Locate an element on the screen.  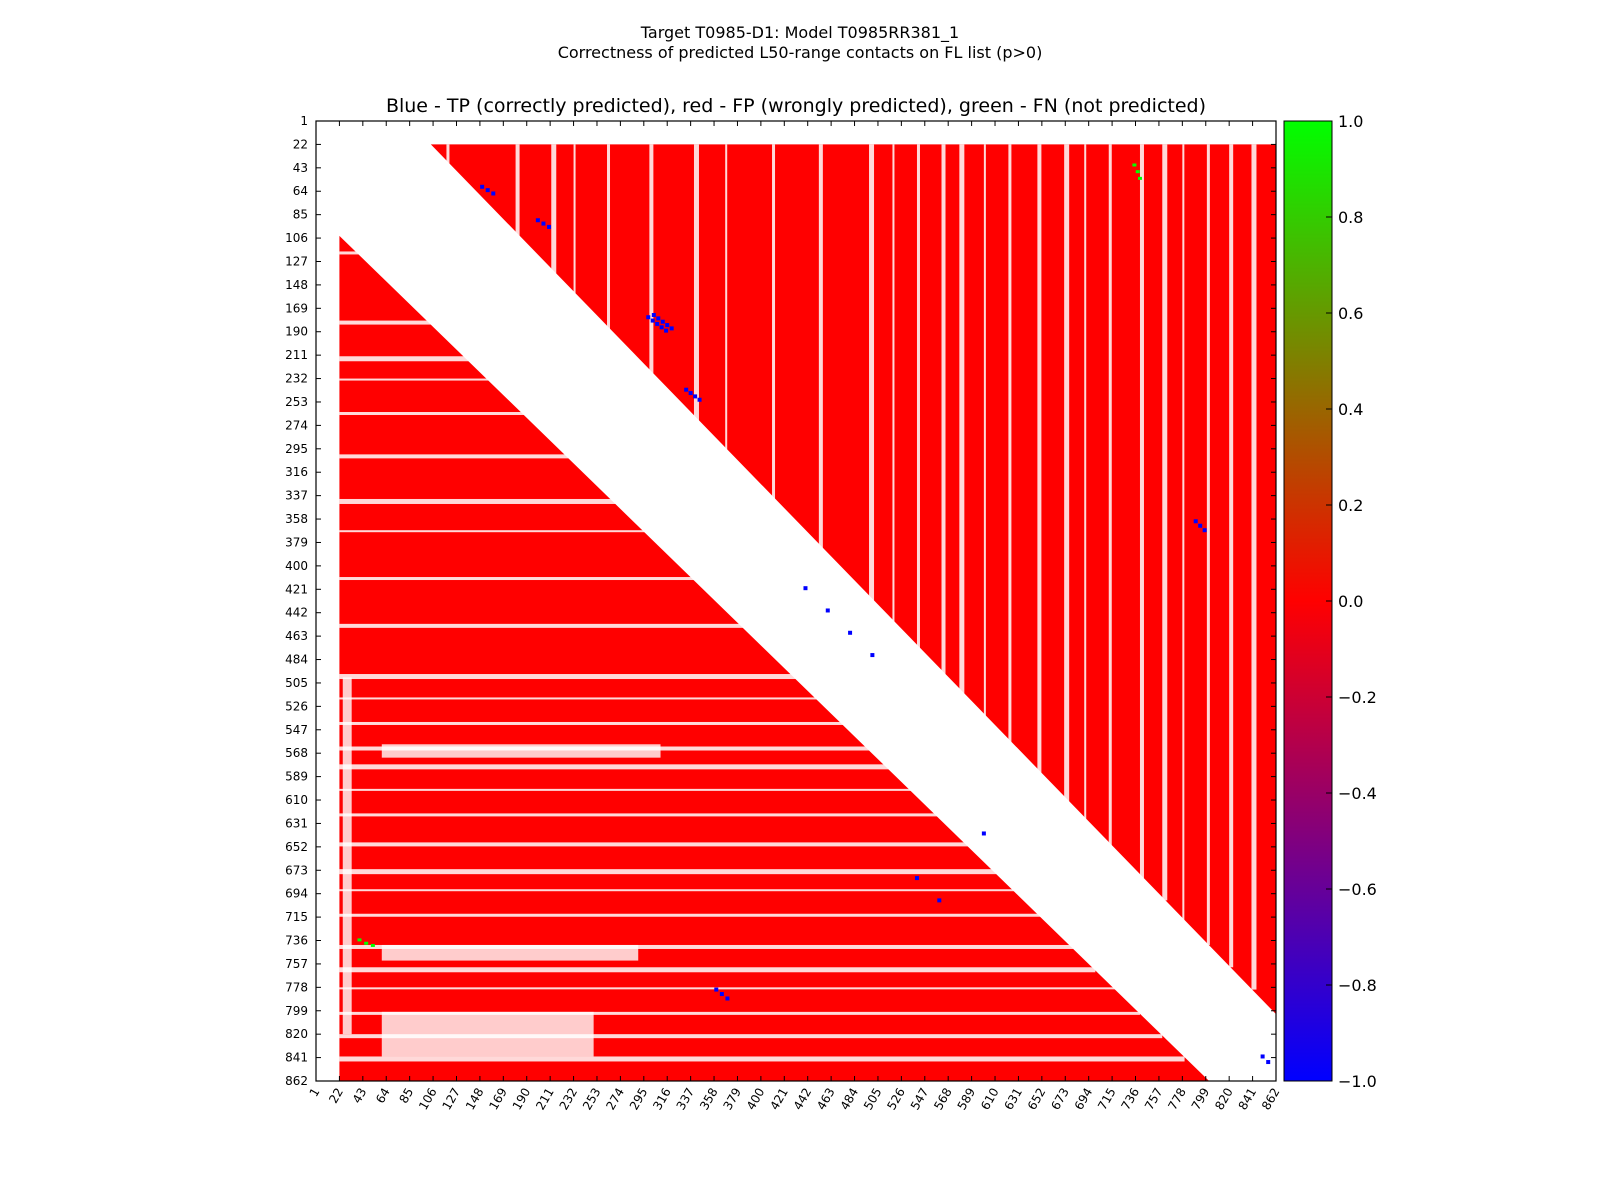
gap-block is located at coordinates (510, 952).